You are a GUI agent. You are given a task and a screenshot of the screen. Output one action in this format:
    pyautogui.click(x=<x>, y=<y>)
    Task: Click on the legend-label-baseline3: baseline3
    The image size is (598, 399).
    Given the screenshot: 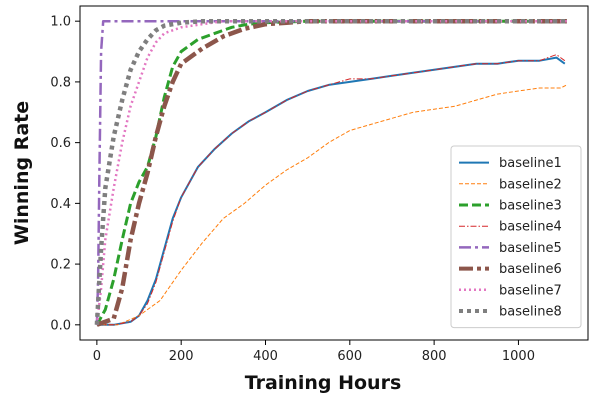 What is the action you would take?
    pyautogui.click(x=530, y=206)
    